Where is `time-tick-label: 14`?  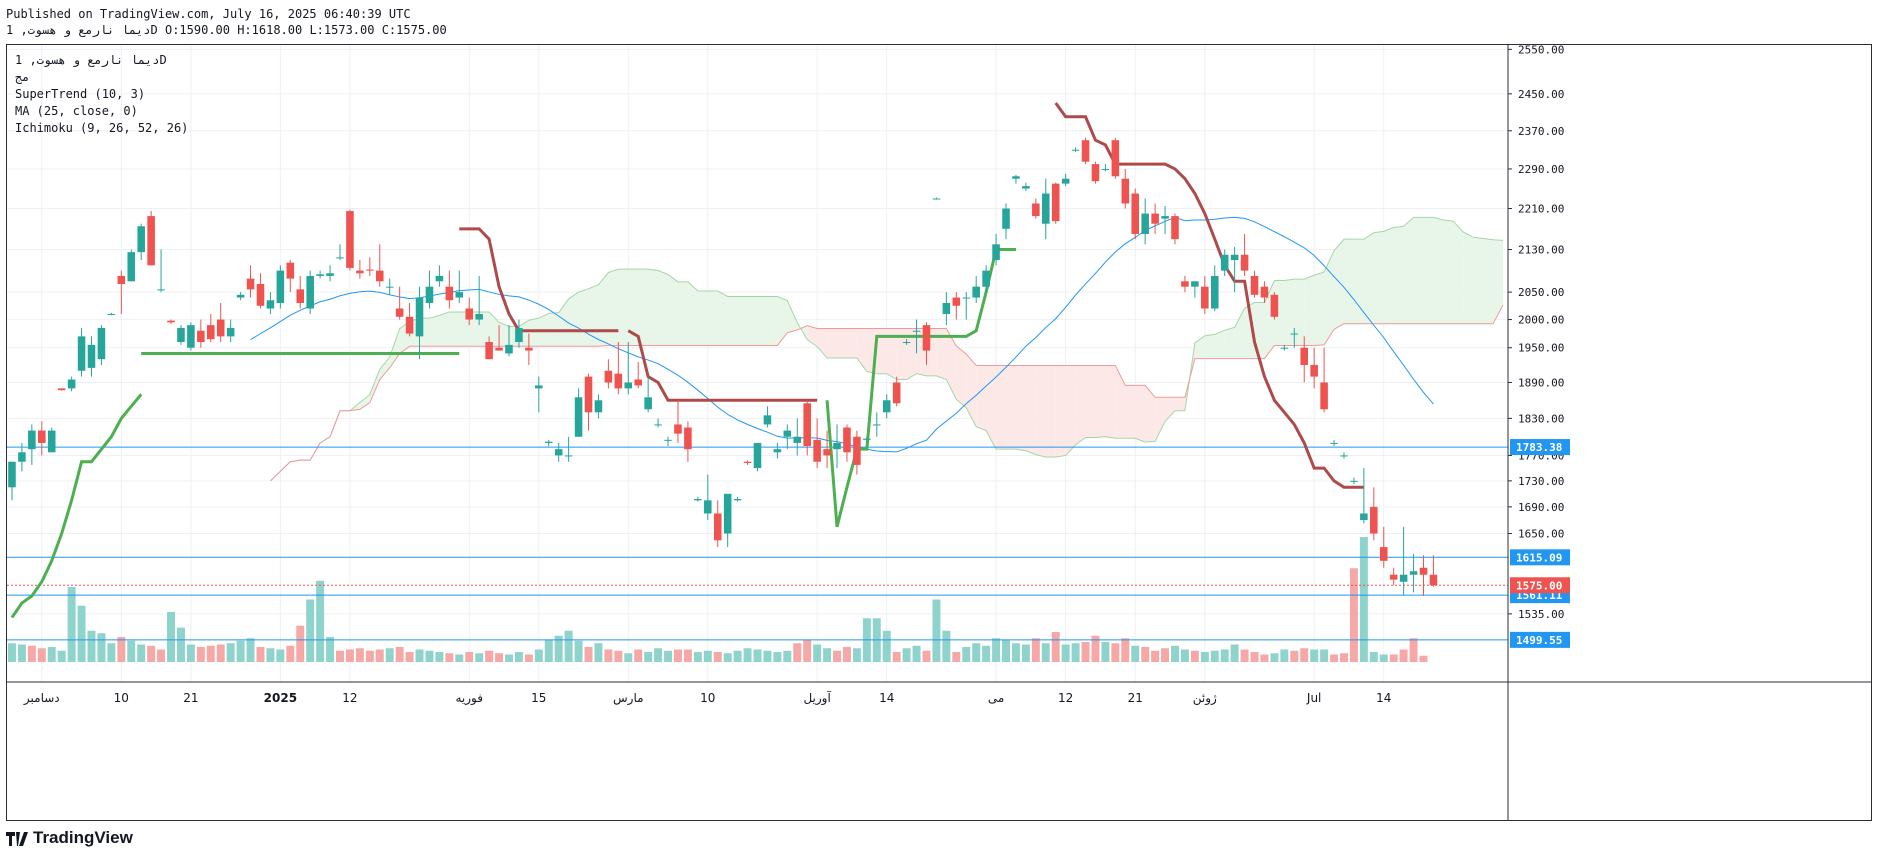
time-tick-label: 14 is located at coordinates (1383, 698).